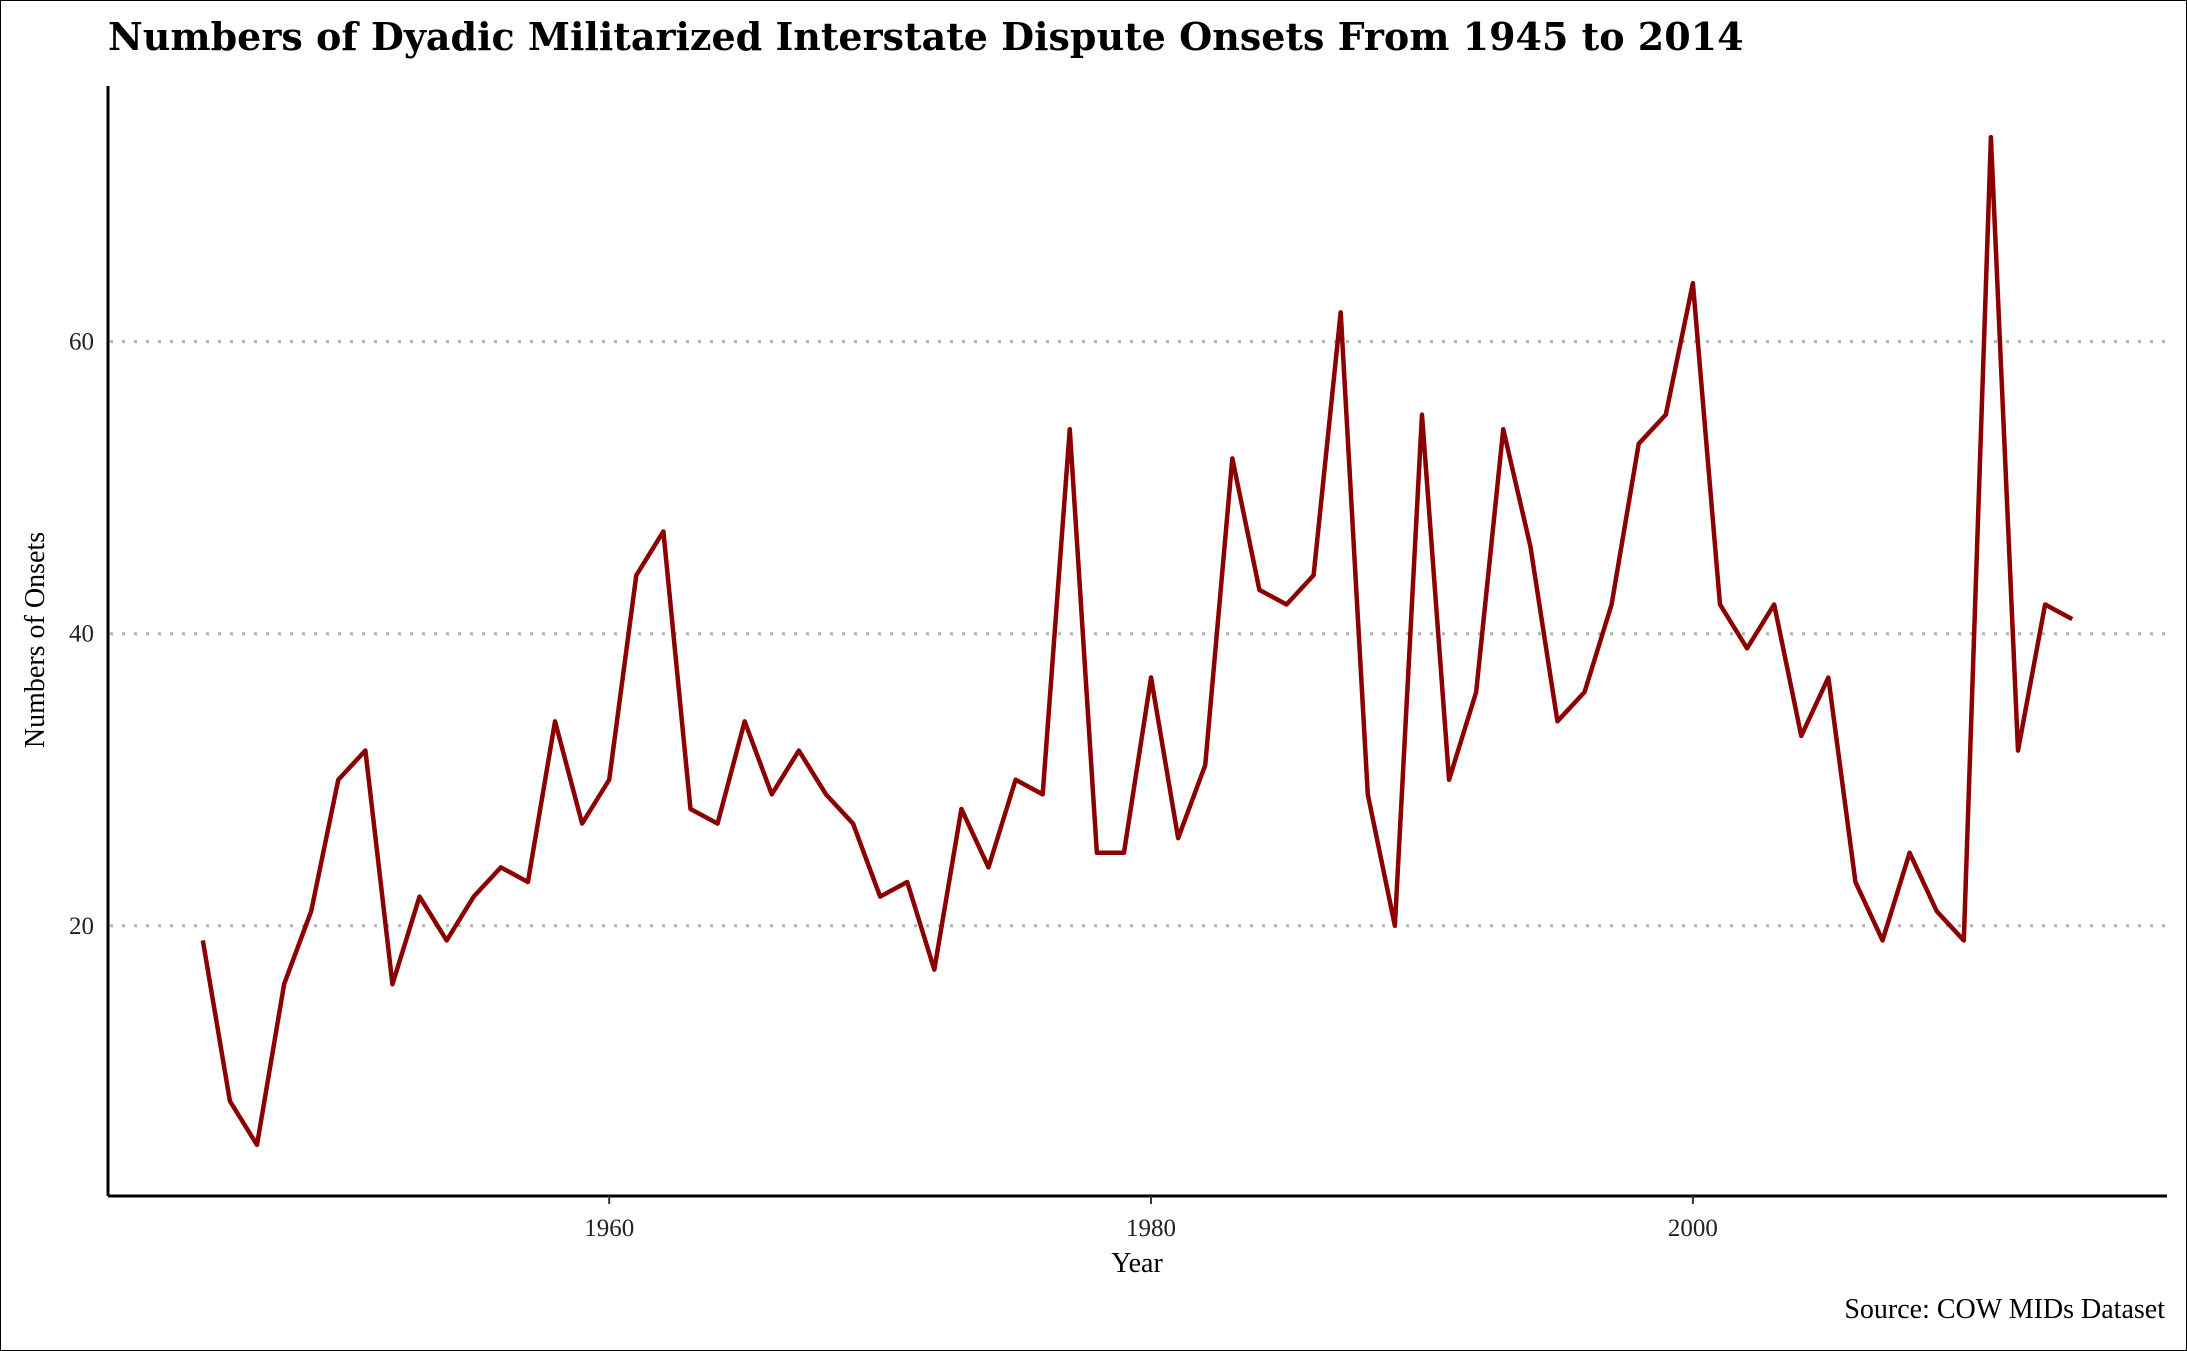  I want to click on data-point-1988, so click(1368, 794).